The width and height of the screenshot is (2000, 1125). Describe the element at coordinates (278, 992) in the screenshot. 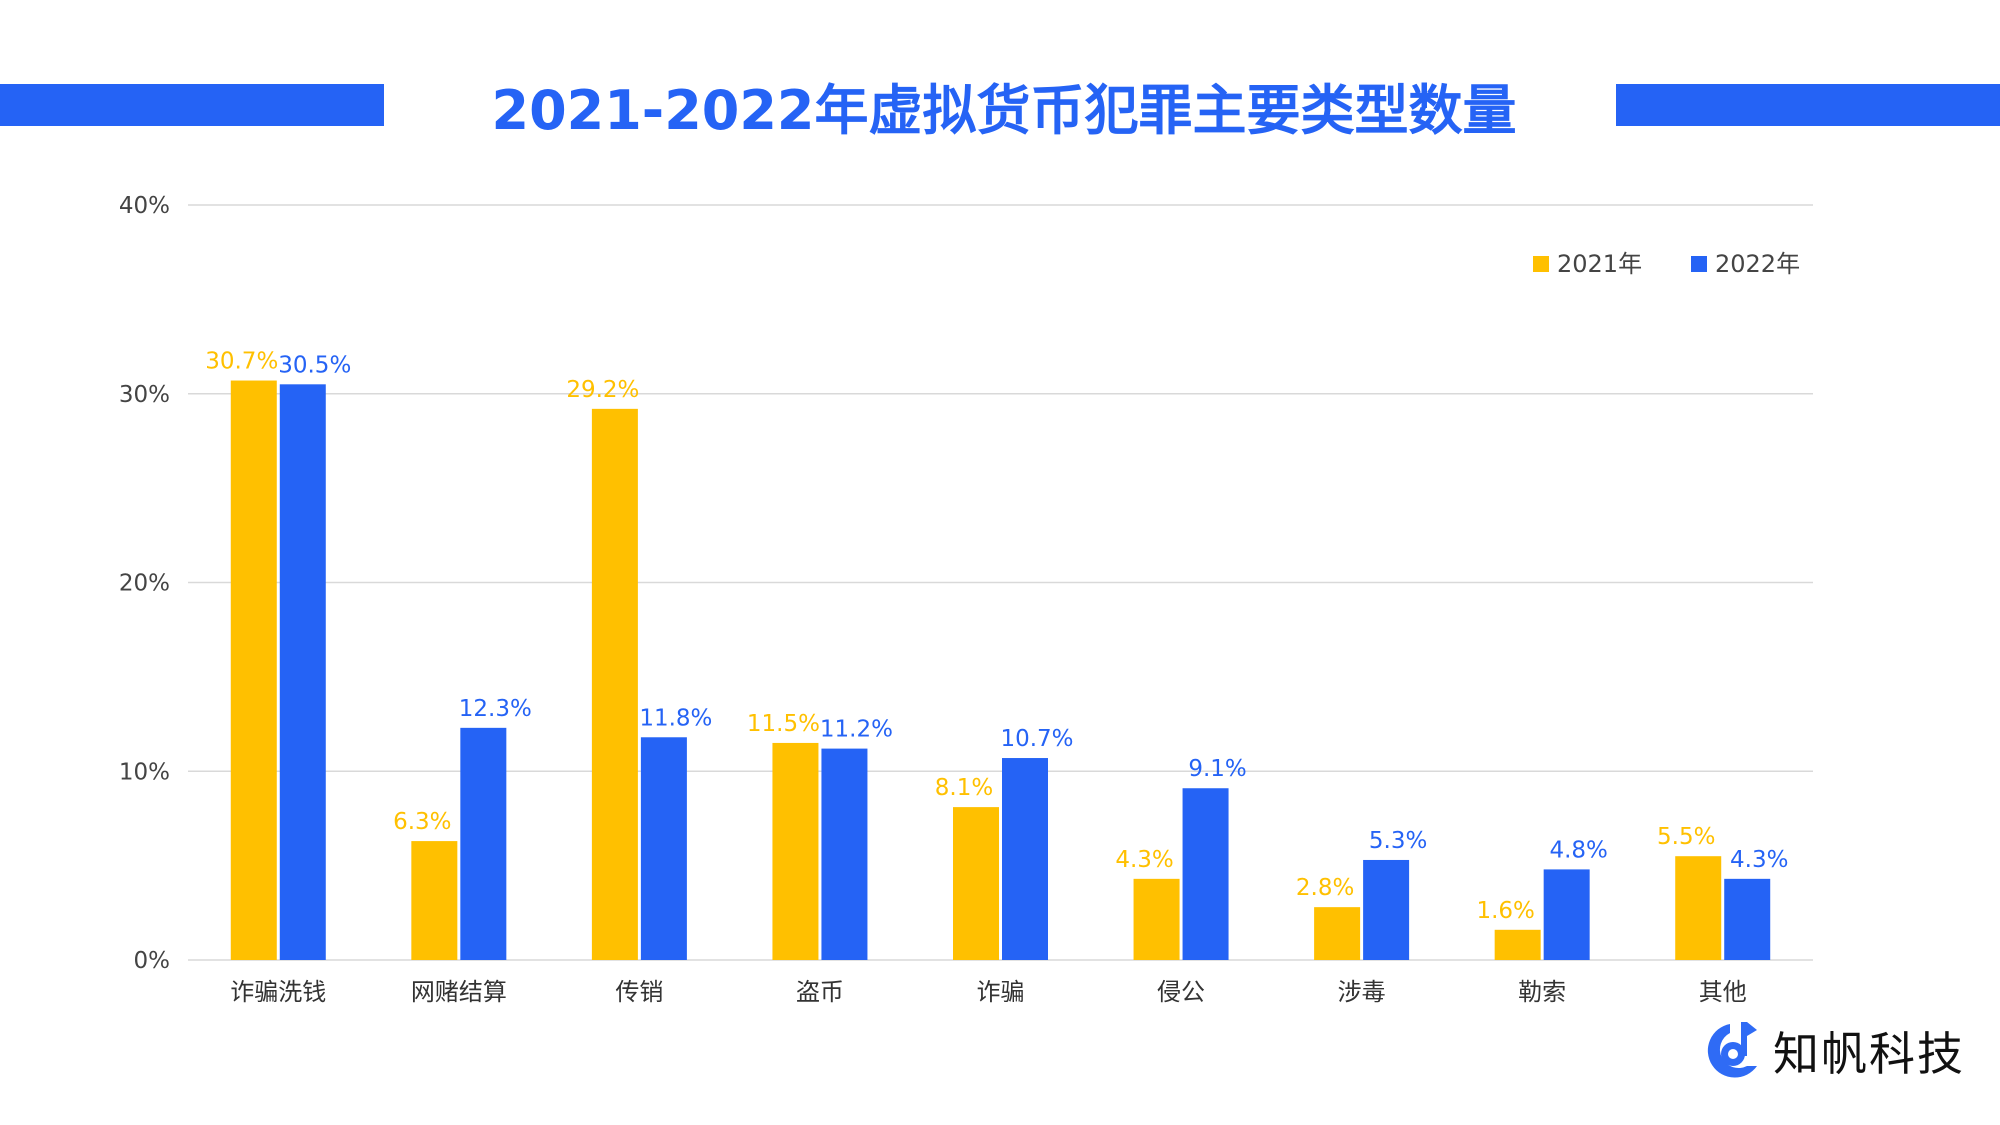

I see `x-tick-label: 诈骗洗钱` at that location.